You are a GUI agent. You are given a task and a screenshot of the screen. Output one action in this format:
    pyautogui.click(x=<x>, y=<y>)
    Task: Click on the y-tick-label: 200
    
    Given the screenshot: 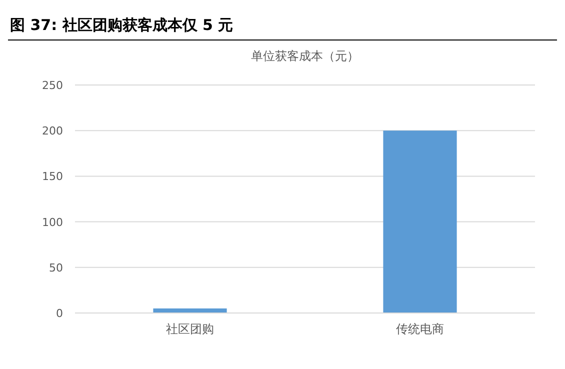 What is the action you would take?
    pyautogui.click(x=52, y=131)
    